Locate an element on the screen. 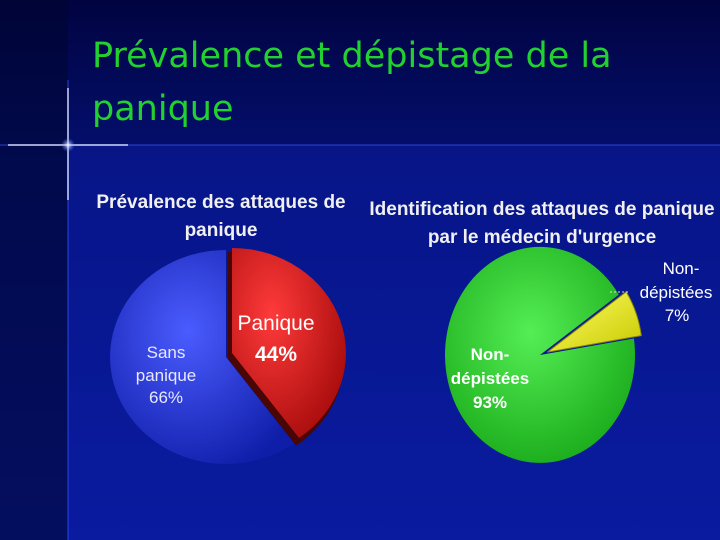  chart-title-prevalence: Prévalence des attaques de panique is located at coordinates (221, 216).